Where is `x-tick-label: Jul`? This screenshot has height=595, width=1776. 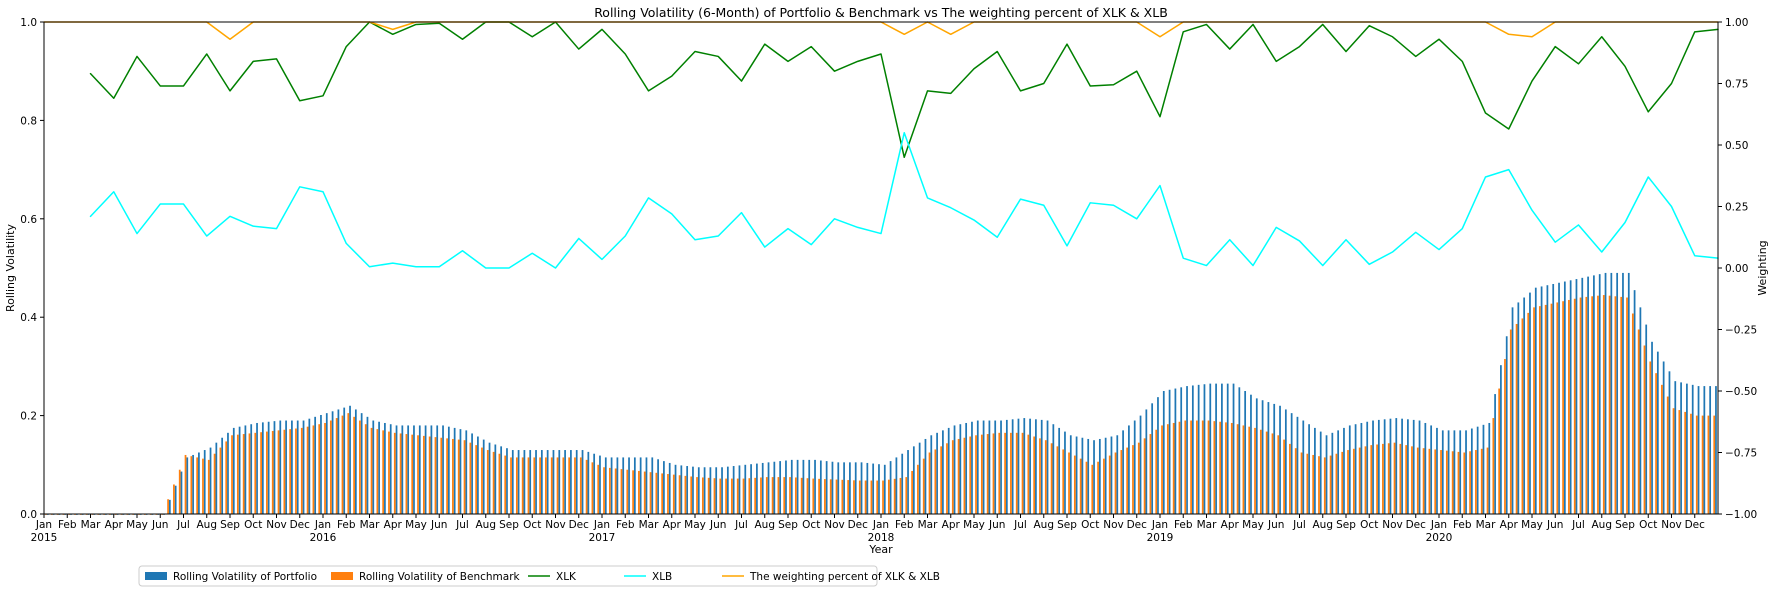
x-tick-label: Jul is located at coordinates (462, 525).